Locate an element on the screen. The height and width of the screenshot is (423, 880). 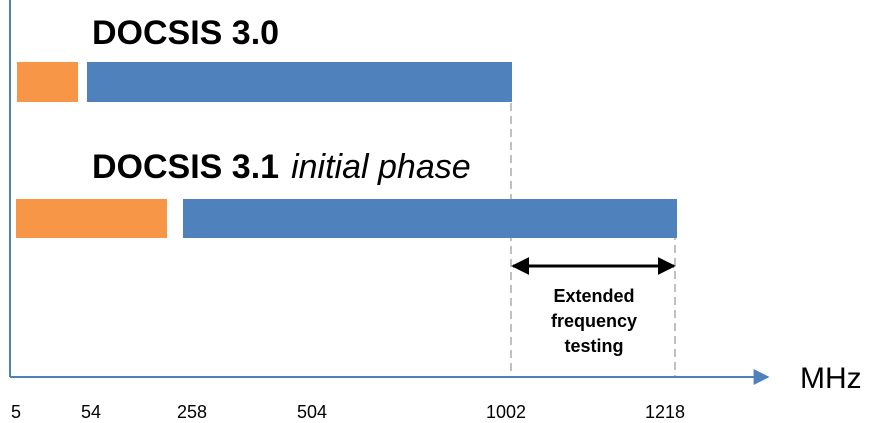
tick-label-504: 504 is located at coordinates (312, 412).